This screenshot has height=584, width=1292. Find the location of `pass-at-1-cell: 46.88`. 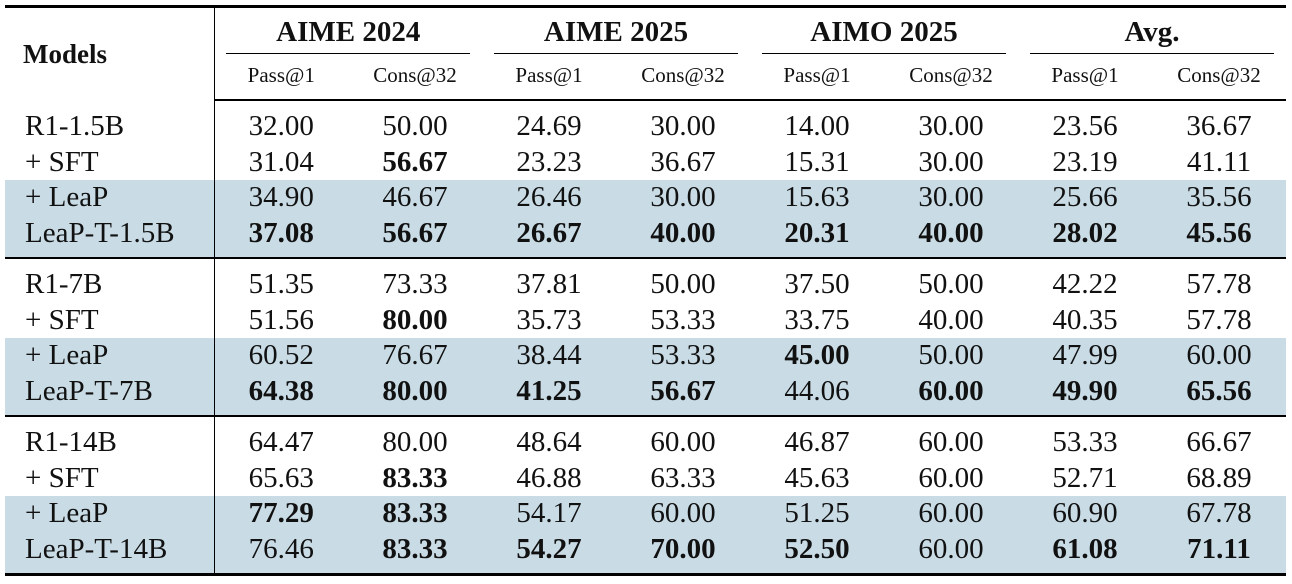

pass-at-1-cell: 46.88 is located at coordinates (549, 477).